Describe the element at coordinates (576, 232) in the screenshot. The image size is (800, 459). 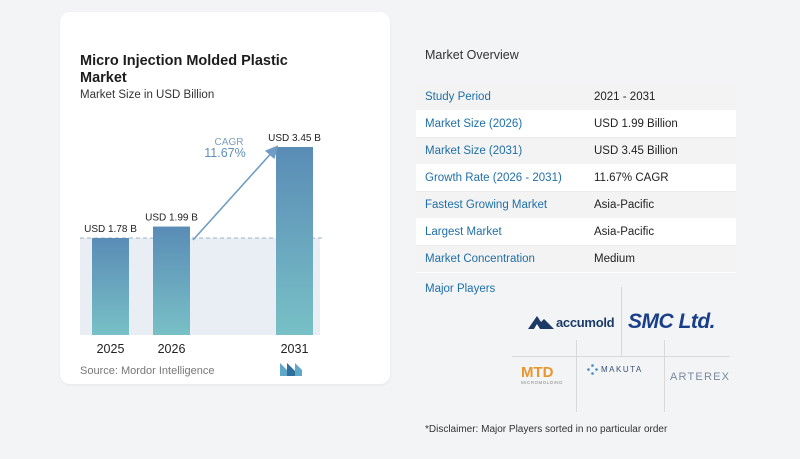
I see `overview-row: Largest Market Asia-Pacific` at that location.